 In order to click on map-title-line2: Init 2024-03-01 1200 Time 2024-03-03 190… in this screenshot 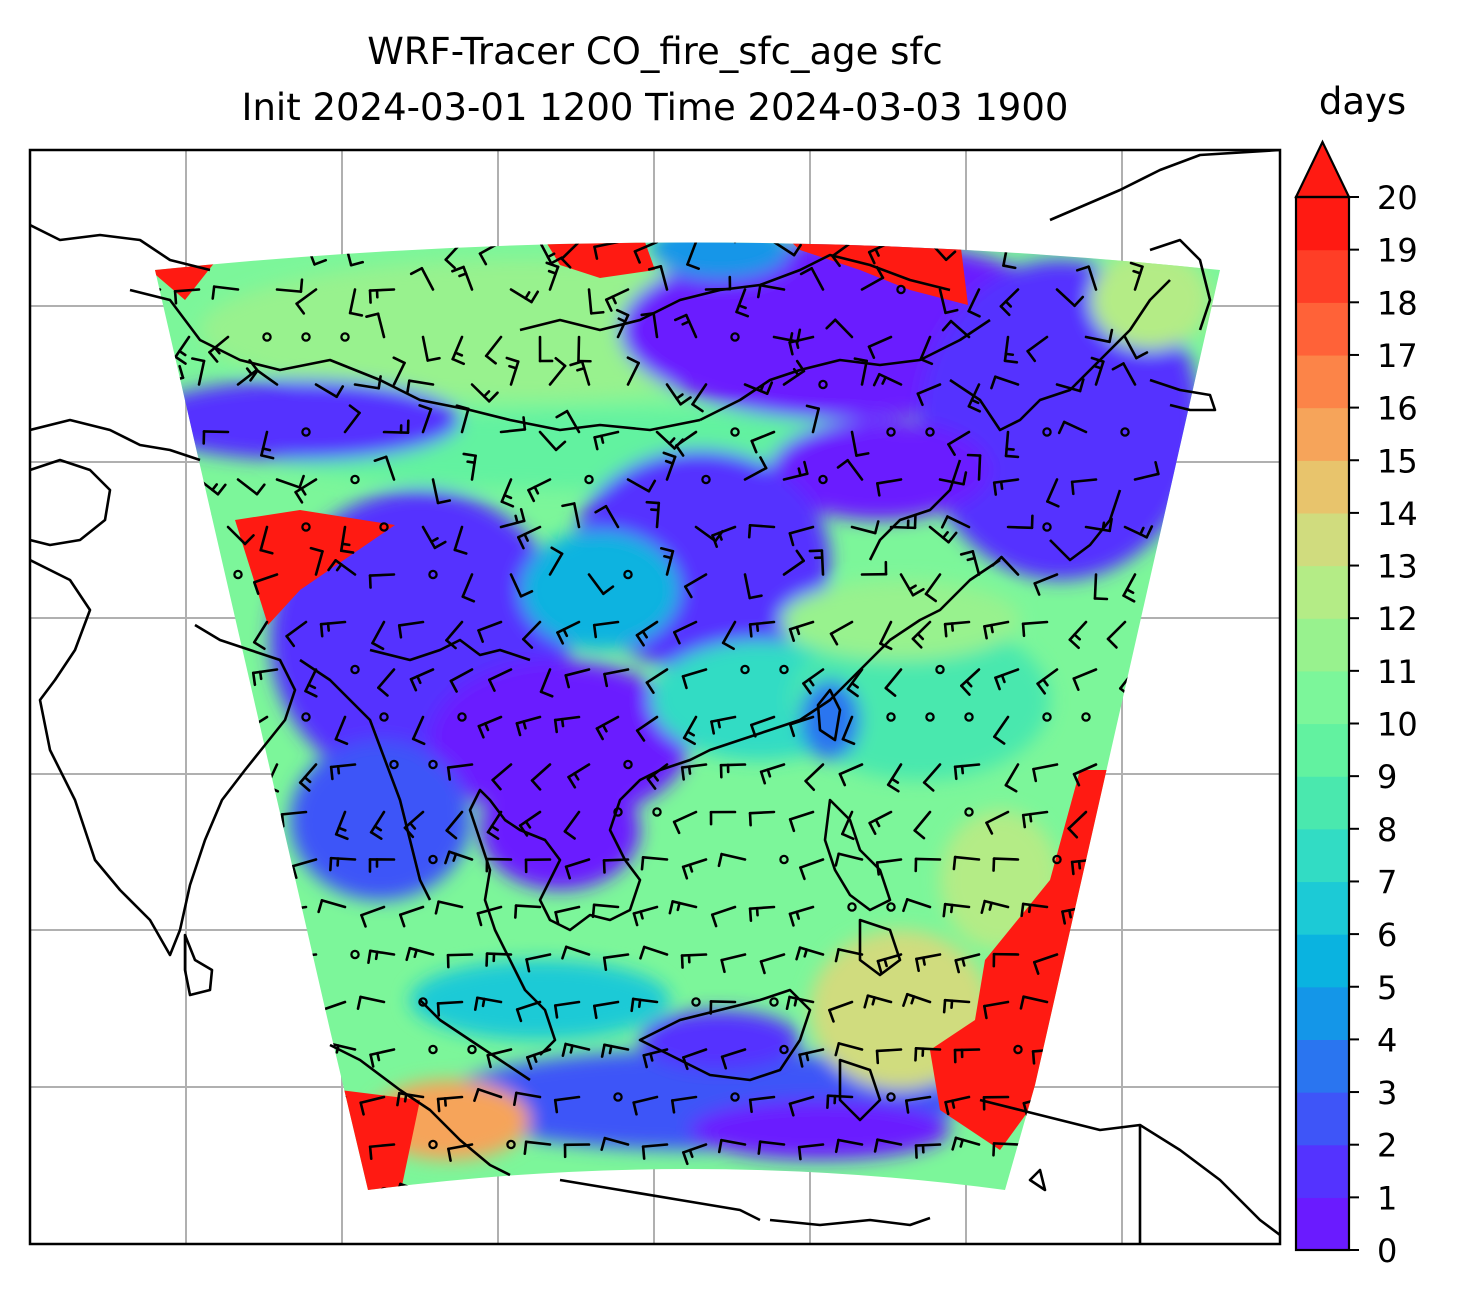, I will do `click(655, 107)`.